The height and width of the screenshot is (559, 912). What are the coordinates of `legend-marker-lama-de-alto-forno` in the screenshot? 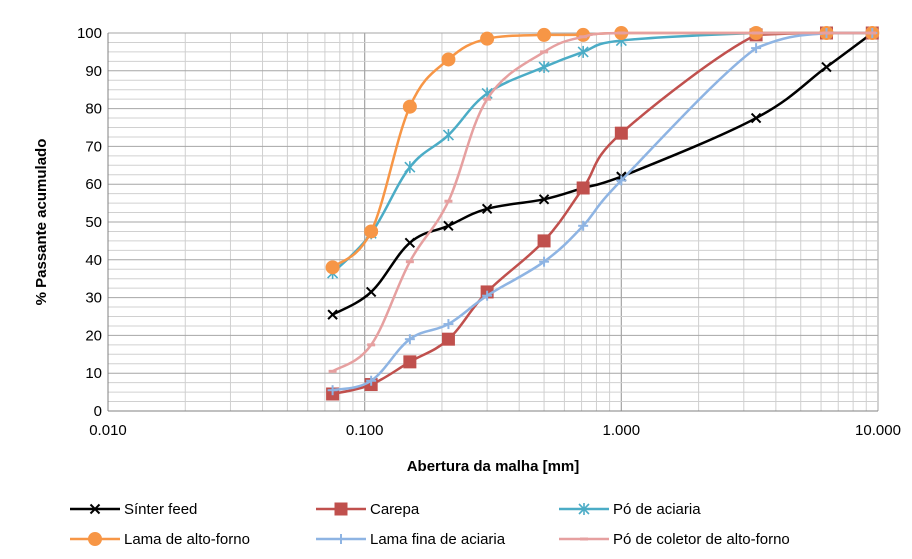 It's located at (95, 539).